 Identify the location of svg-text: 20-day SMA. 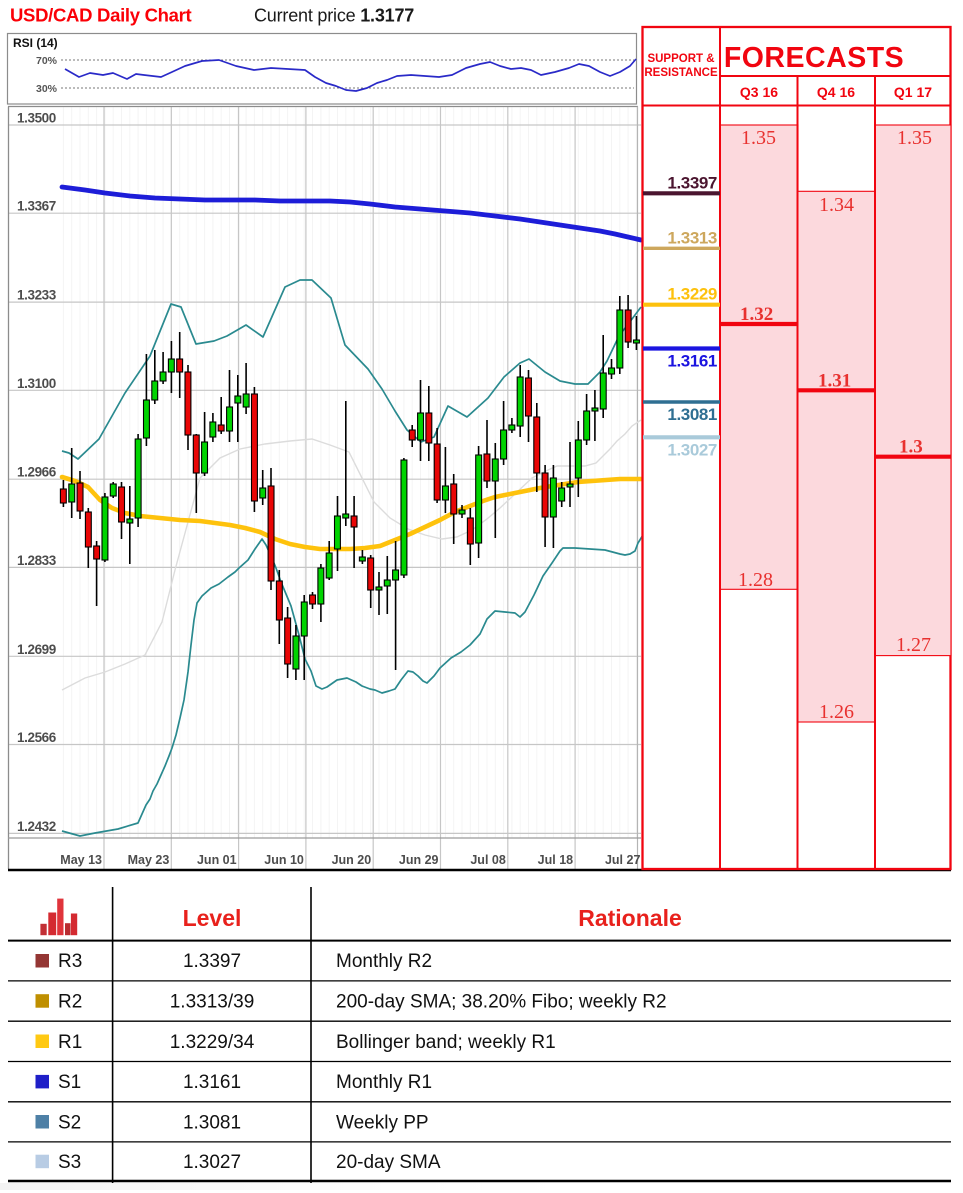
(388, 1162).